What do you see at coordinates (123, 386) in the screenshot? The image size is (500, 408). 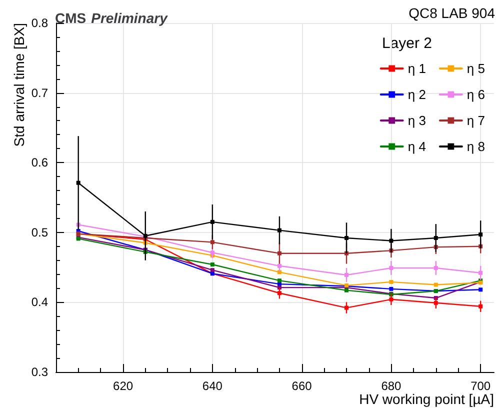 I see `x-tick-label: 620` at bounding box center [123, 386].